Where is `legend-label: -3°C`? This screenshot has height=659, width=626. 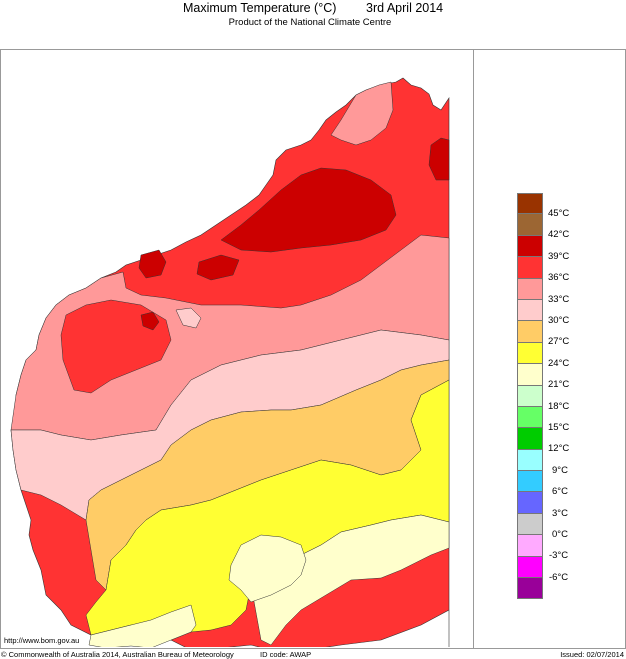 legend-label: -3°C is located at coordinates (559, 555).